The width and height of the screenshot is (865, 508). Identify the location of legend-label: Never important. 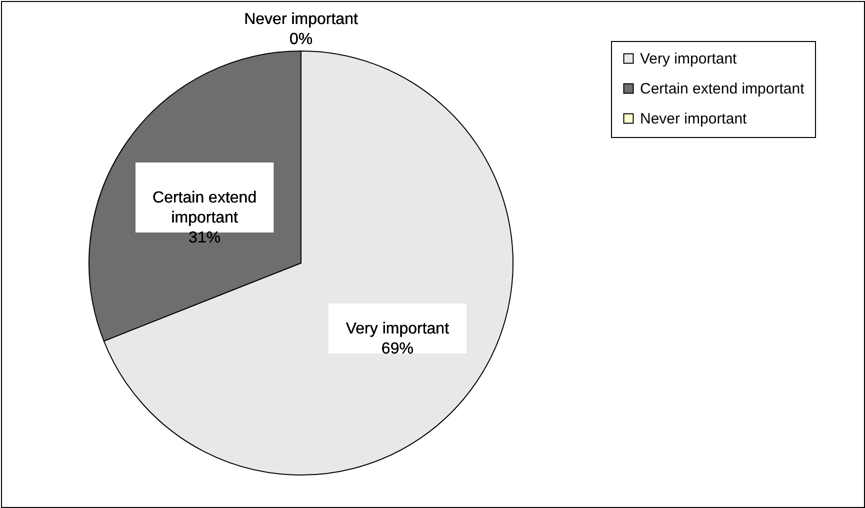
(694, 119).